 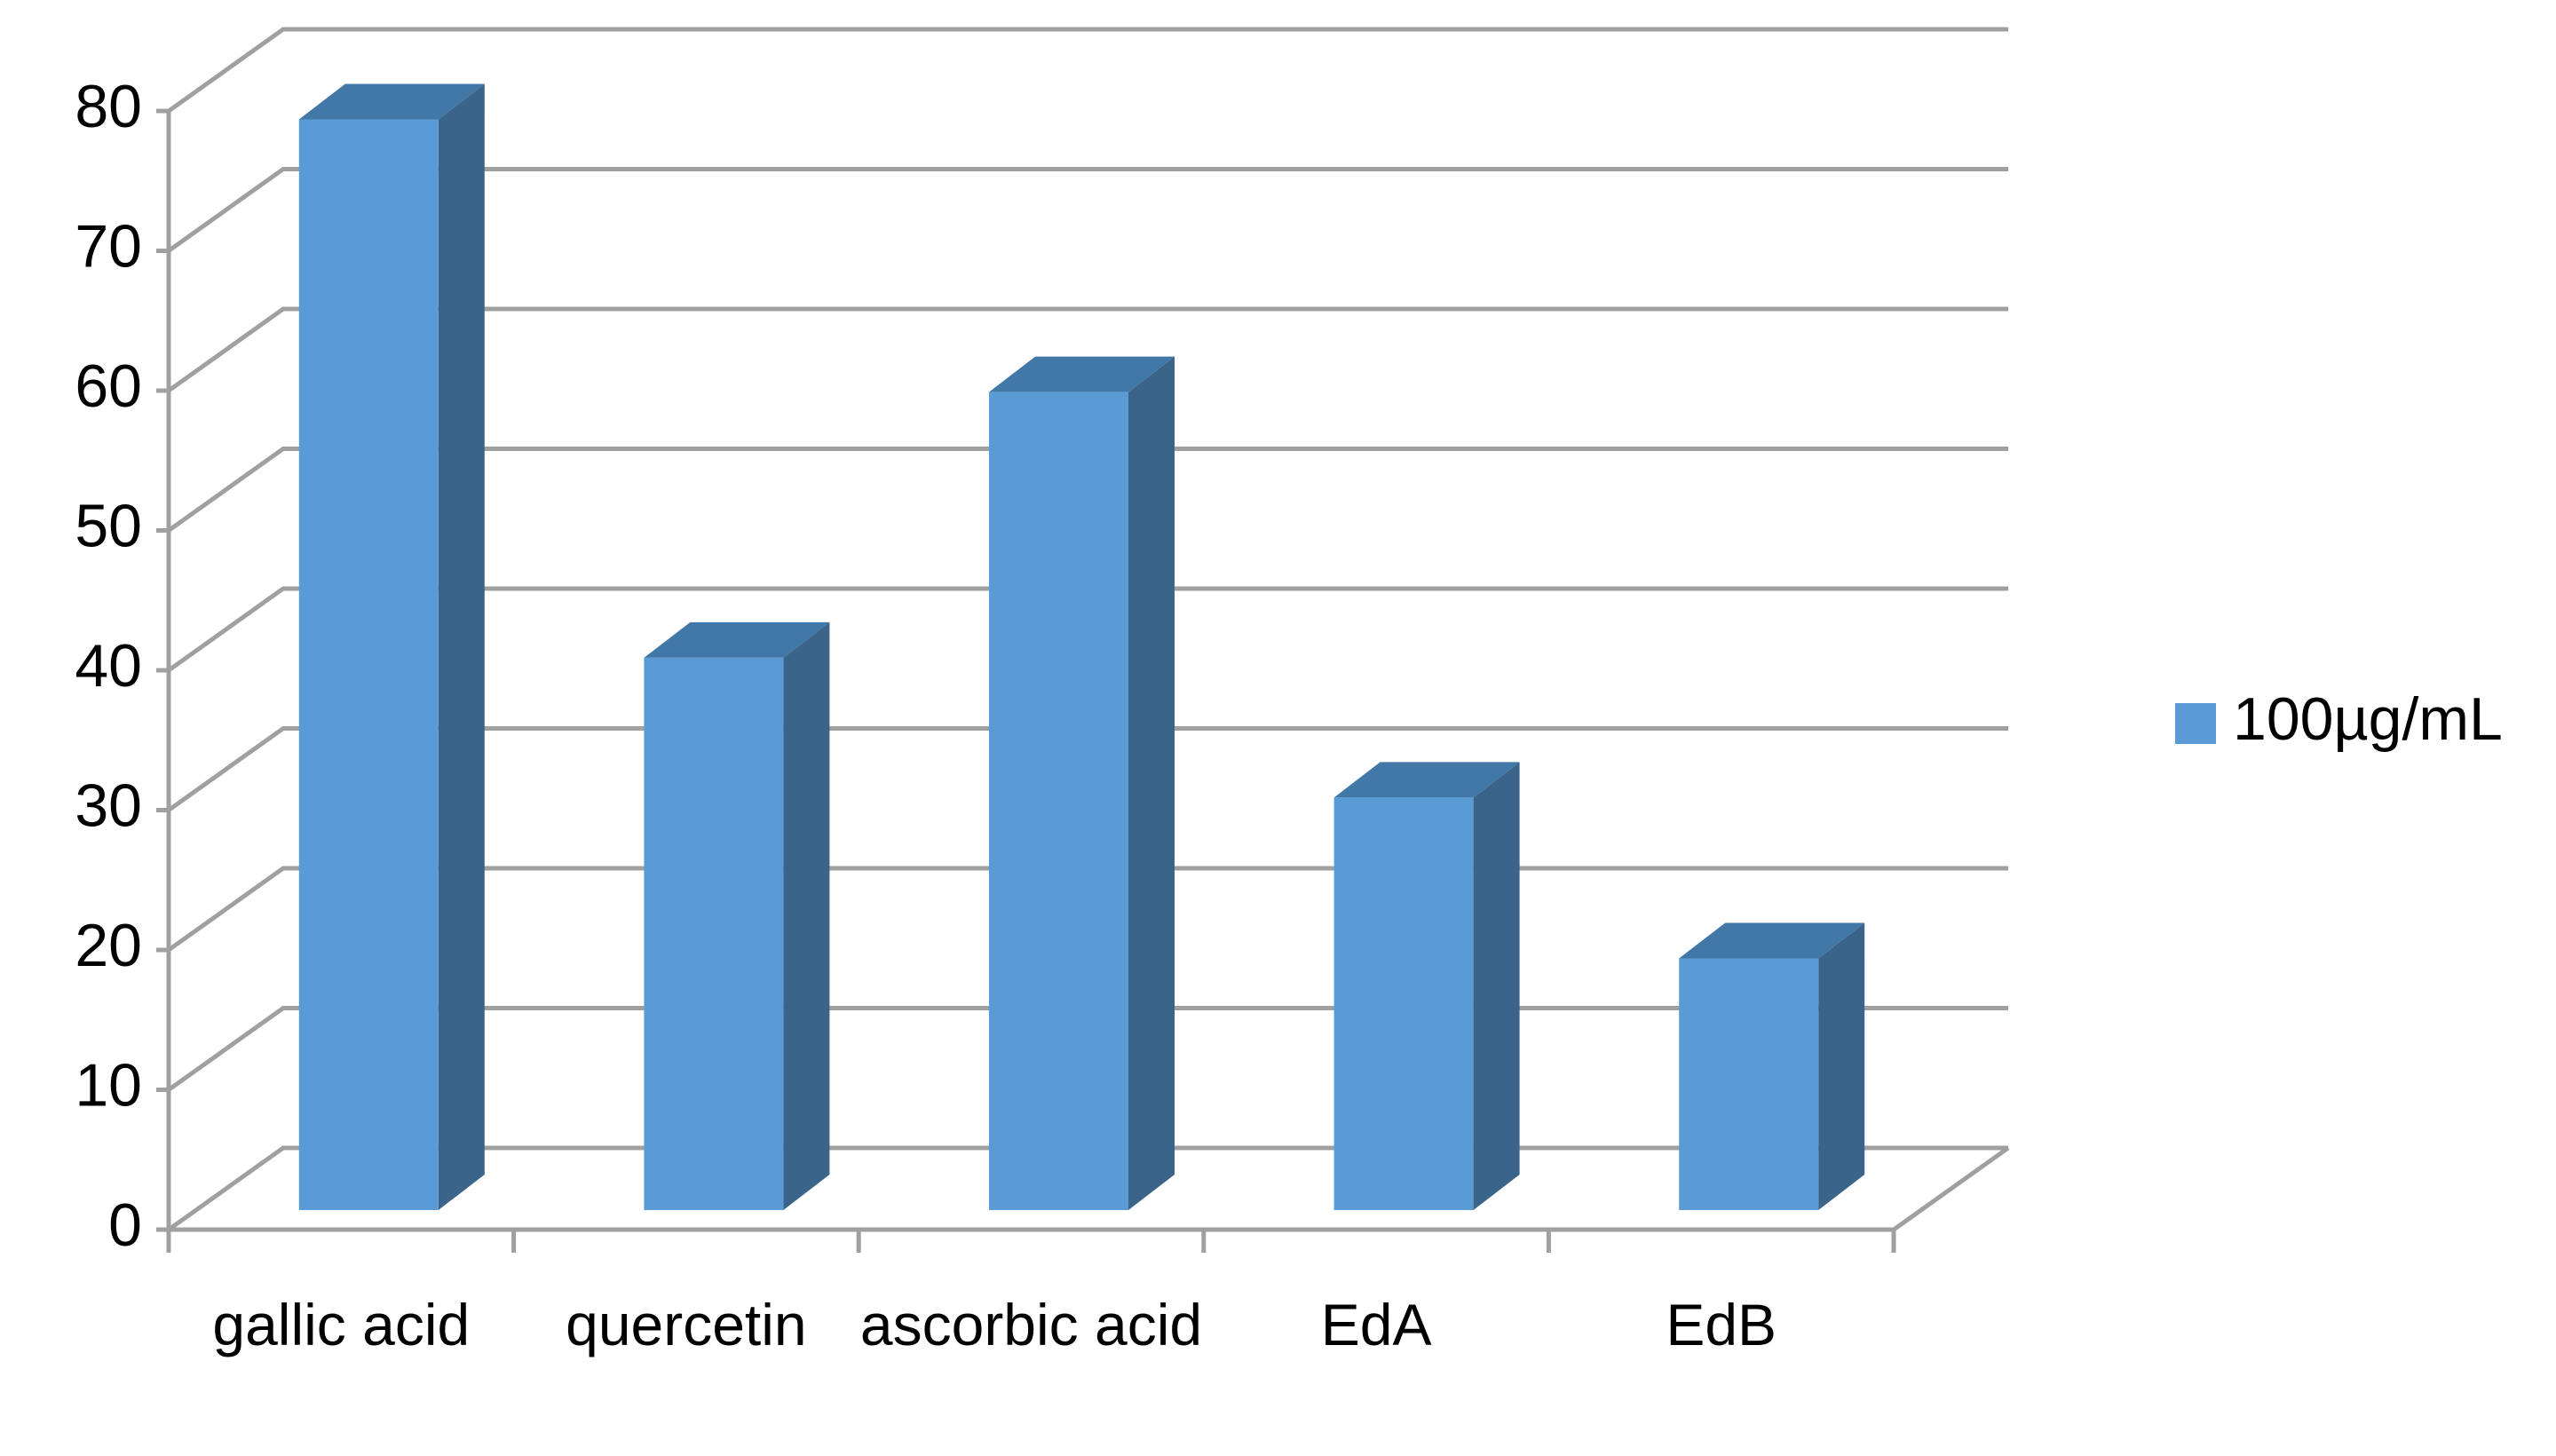 What do you see at coordinates (687, 1324) in the screenshot?
I see `x-tick-label: quercetin` at bounding box center [687, 1324].